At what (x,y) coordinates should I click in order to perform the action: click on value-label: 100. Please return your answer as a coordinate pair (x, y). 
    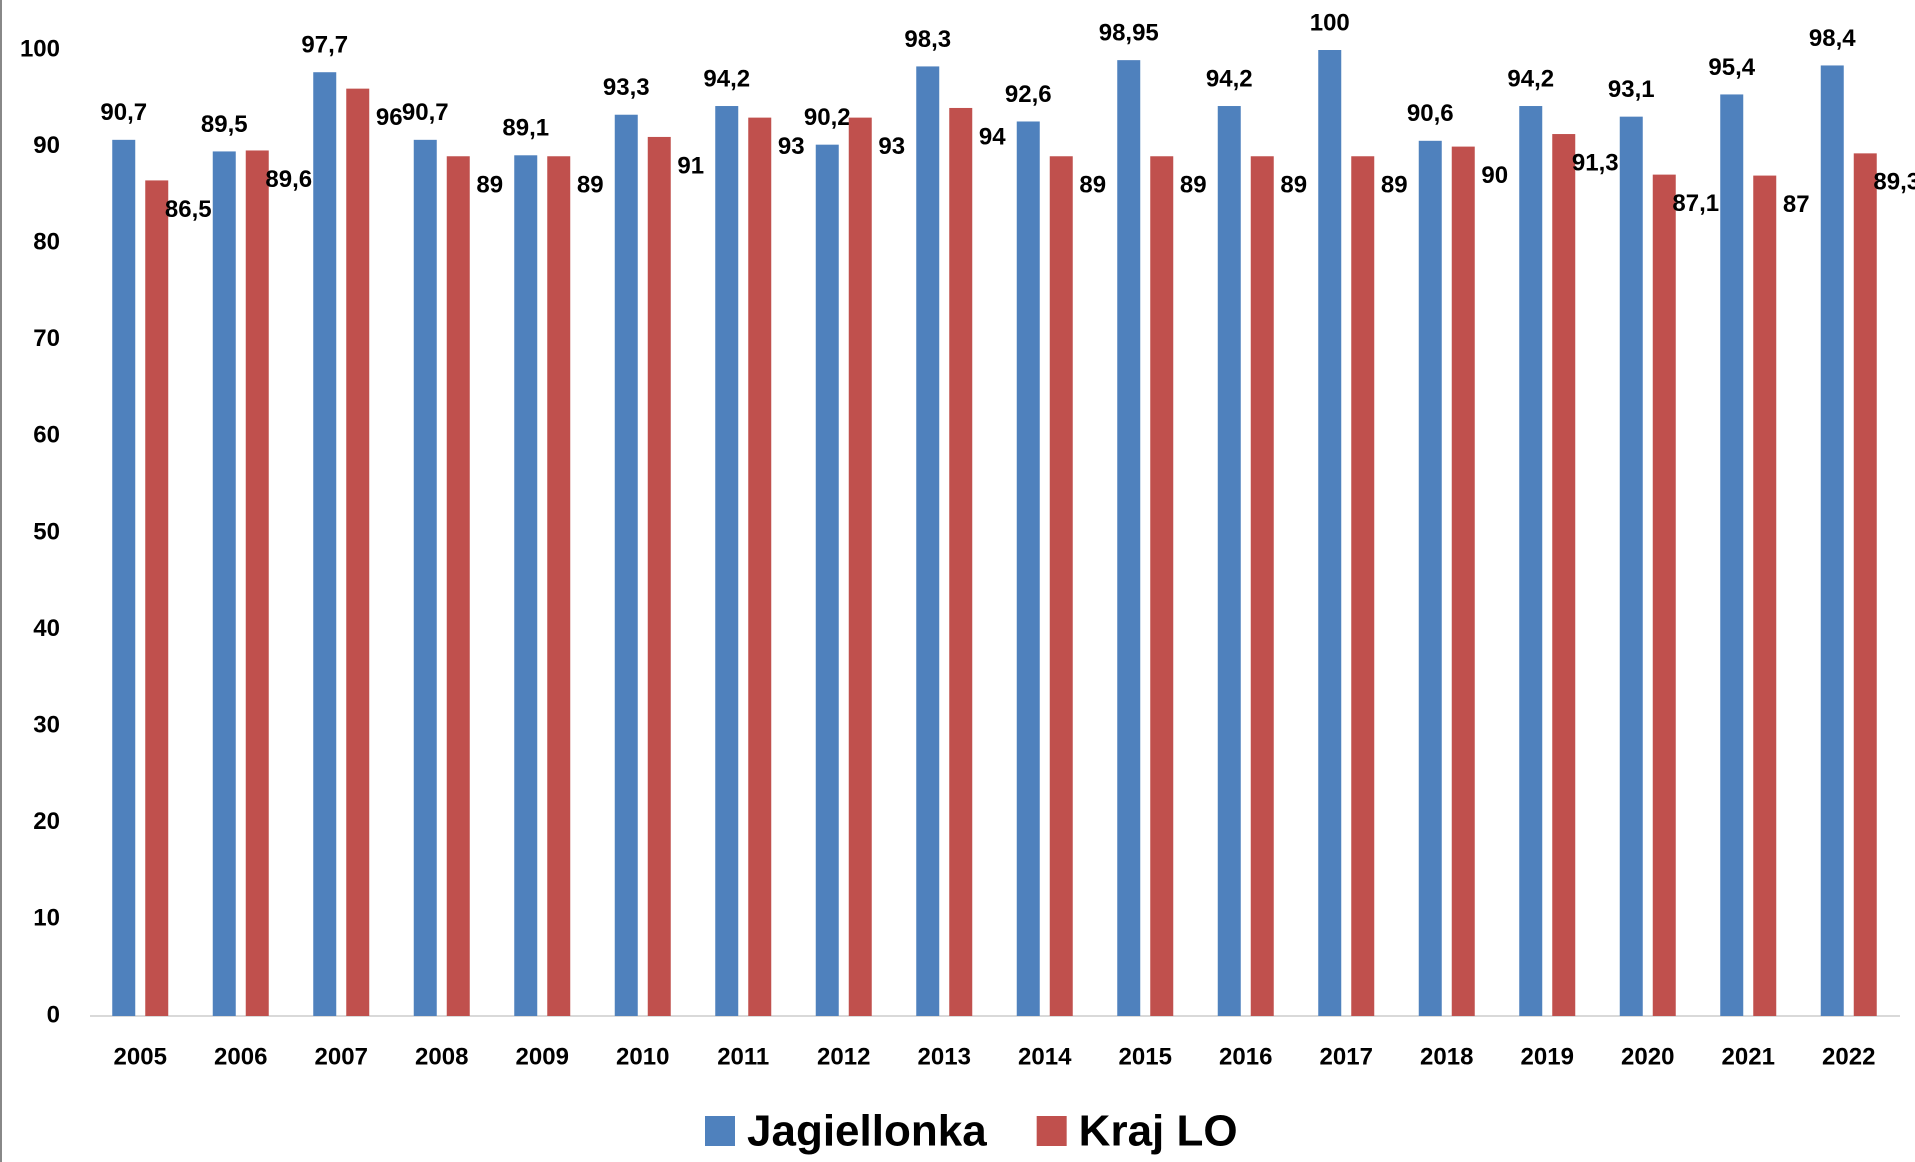
    Looking at the image, I should click on (1330, 22).